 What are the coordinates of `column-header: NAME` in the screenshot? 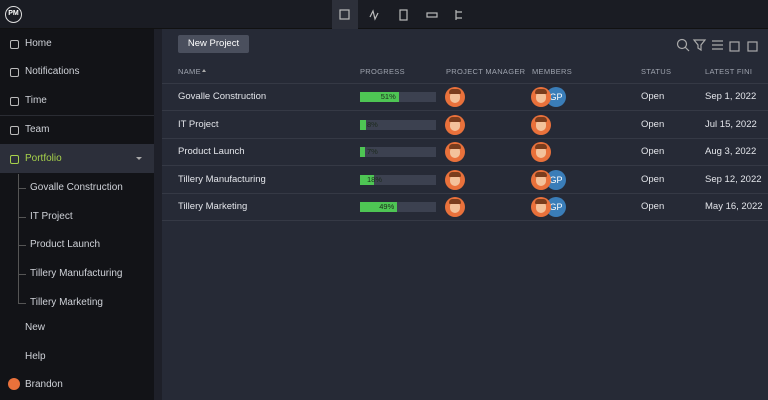 It's located at (189, 71).